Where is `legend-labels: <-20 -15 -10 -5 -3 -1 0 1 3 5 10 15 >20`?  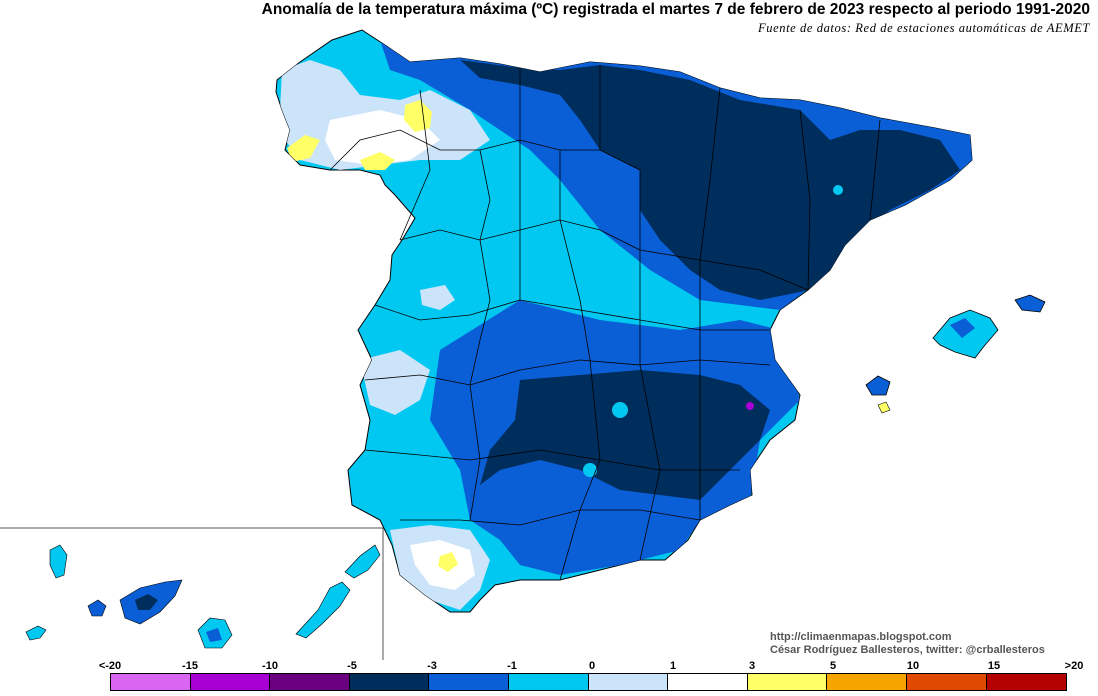
legend-labels: <-20 -15 -10 -5 -3 -1 0 1 3 5 10 15 >20 is located at coordinates (549, 667).